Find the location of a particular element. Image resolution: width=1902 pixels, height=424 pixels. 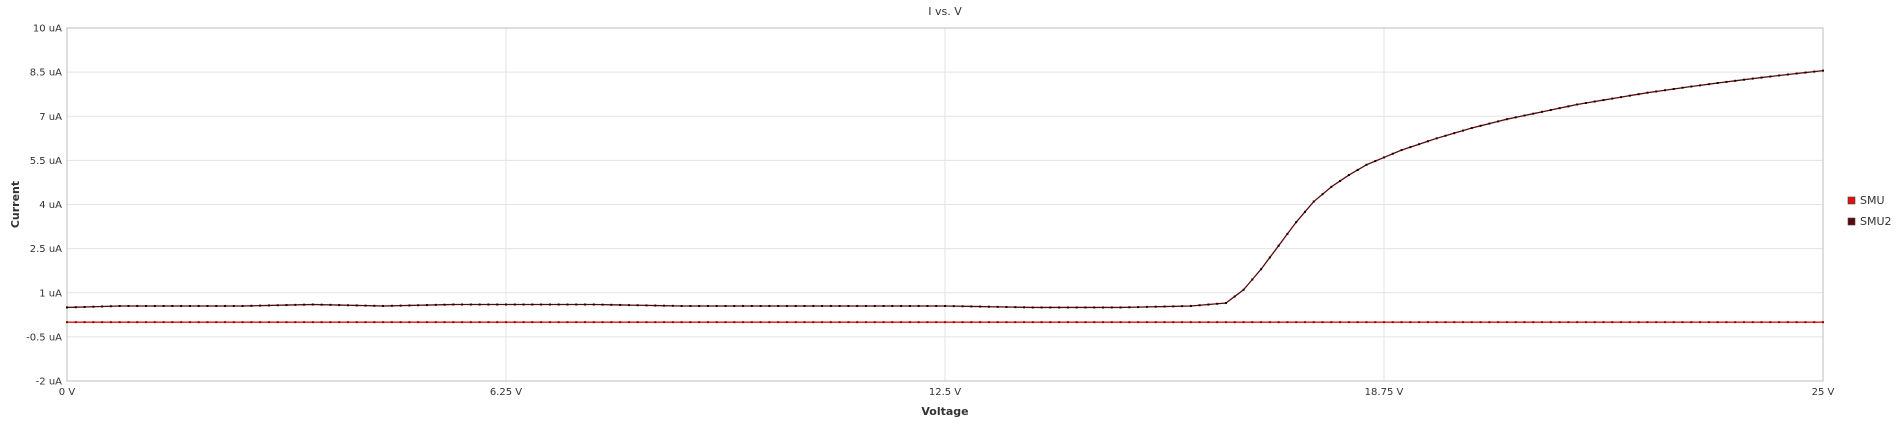

x-tick-label: 12.5 V is located at coordinates (945, 392).